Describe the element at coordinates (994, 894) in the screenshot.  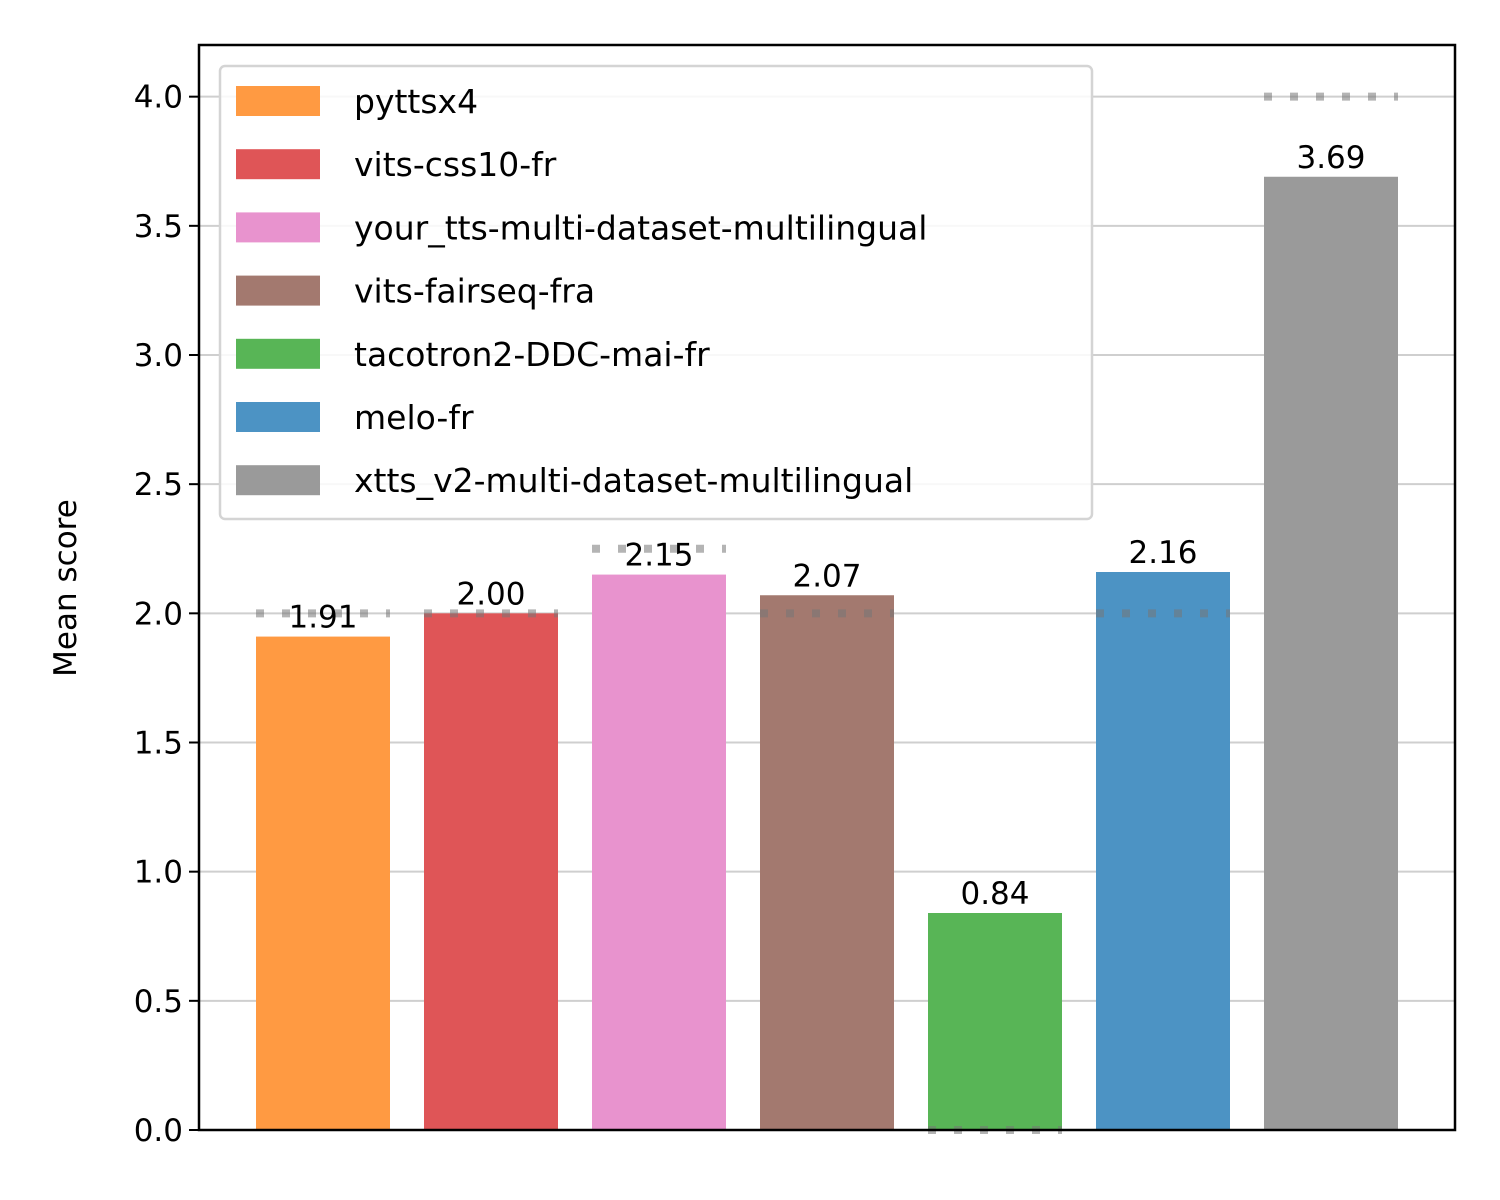
I see `data-label: 0.84` at that location.